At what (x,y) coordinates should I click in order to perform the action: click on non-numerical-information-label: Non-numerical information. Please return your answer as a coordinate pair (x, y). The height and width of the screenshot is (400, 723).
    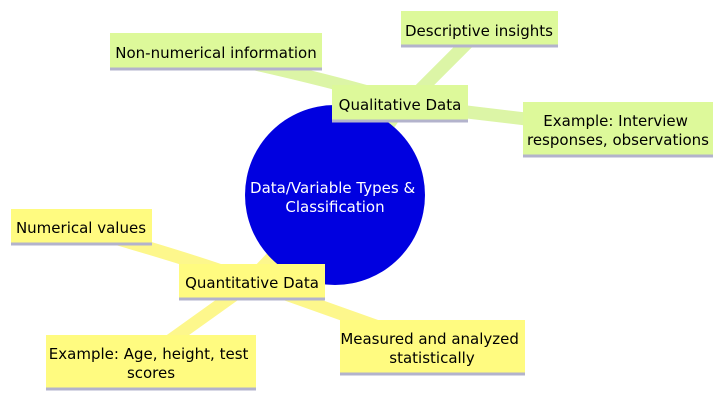
    Looking at the image, I should click on (215, 53).